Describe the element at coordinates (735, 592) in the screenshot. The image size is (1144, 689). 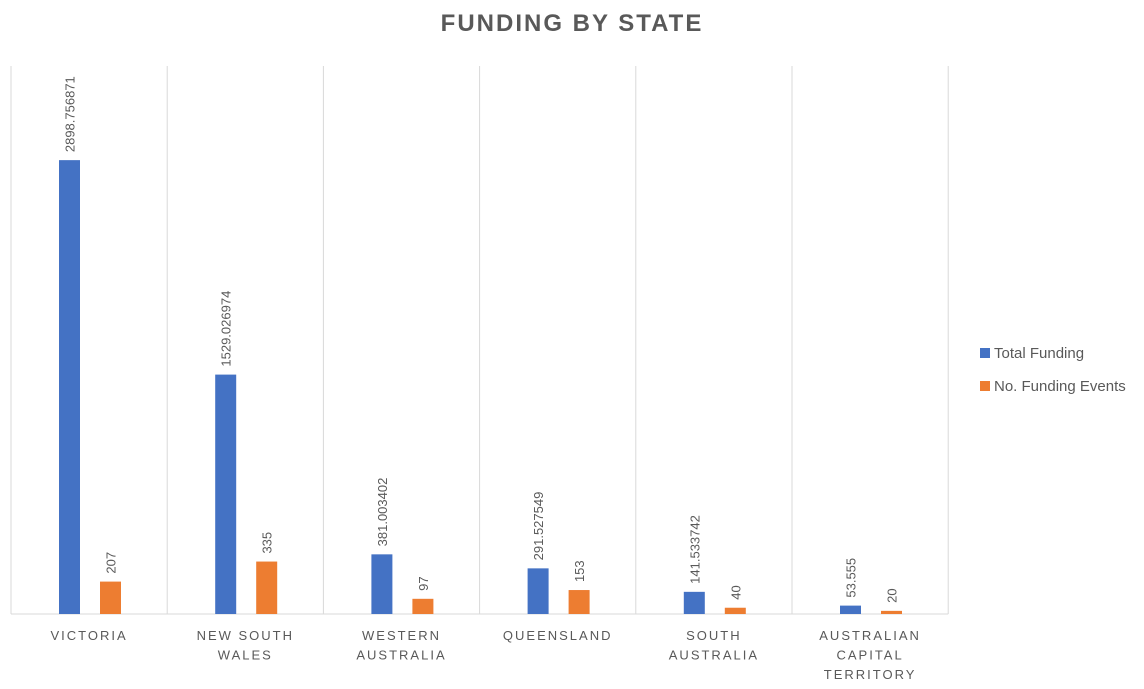
I see `data-label: 40` at that location.